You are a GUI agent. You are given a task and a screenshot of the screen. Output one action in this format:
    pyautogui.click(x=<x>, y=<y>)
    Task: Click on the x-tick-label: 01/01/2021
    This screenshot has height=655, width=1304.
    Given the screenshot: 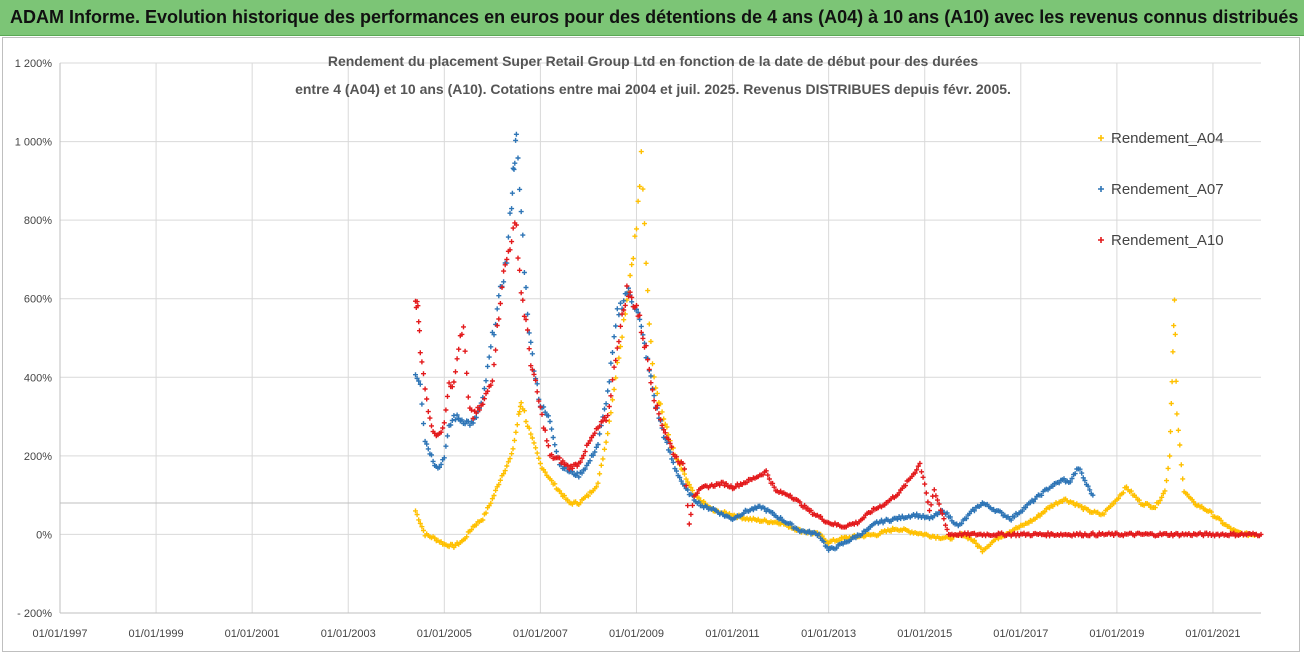 What is the action you would take?
    pyautogui.click(x=1212, y=634)
    